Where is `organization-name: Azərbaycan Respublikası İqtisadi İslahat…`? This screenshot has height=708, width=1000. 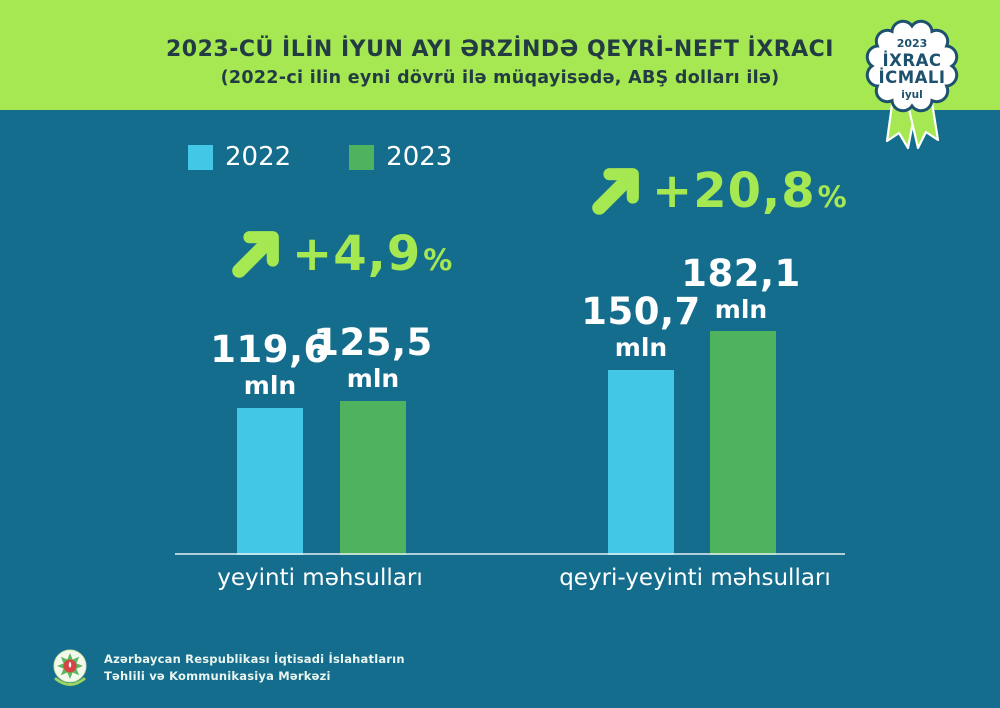 organization-name: Azərbaycan Respublikası İqtisadi İslahat… is located at coordinates (254, 668).